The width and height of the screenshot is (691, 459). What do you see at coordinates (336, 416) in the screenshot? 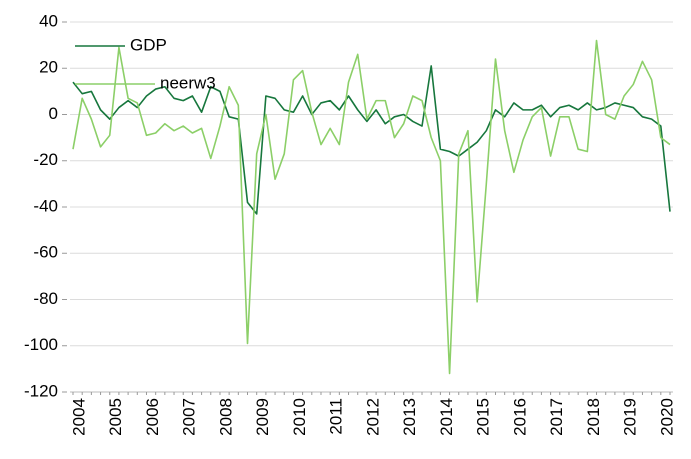
I see `x-tick-label: 2011` at bounding box center [336, 416].